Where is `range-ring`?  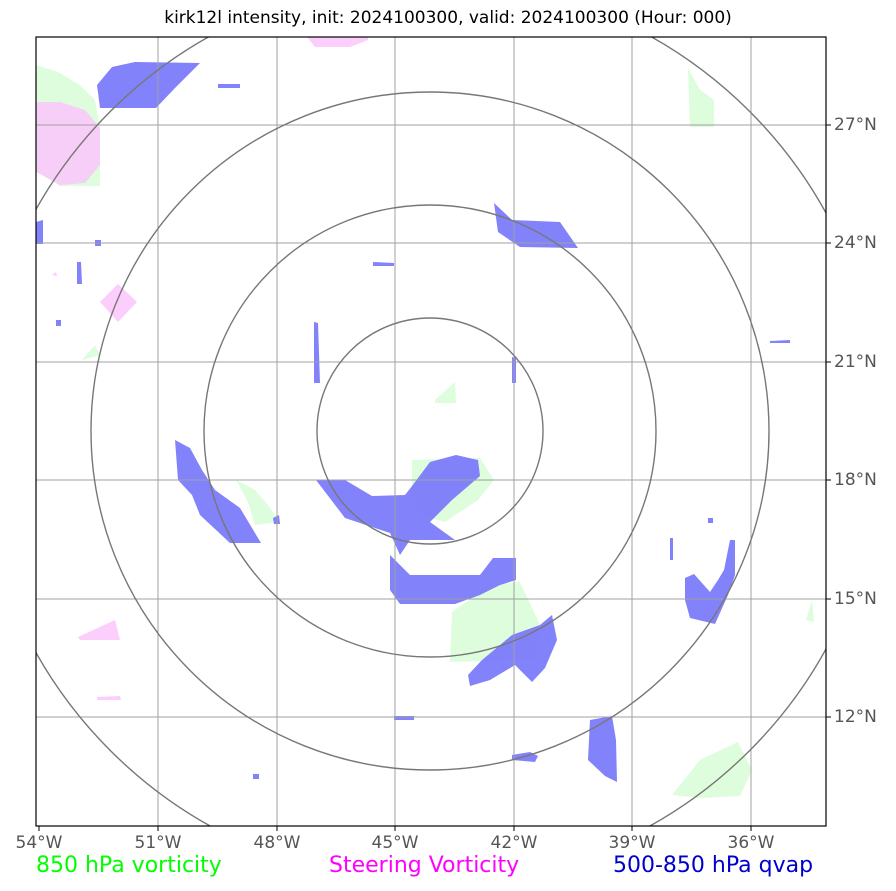 range-ring is located at coordinates (430, 431).